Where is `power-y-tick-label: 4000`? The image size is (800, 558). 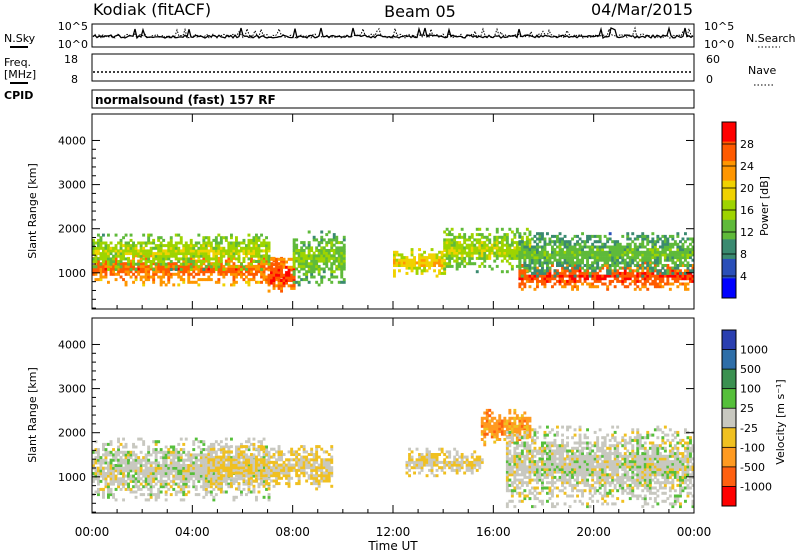 power-y-tick-label: 4000 is located at coordinates (72, 140).